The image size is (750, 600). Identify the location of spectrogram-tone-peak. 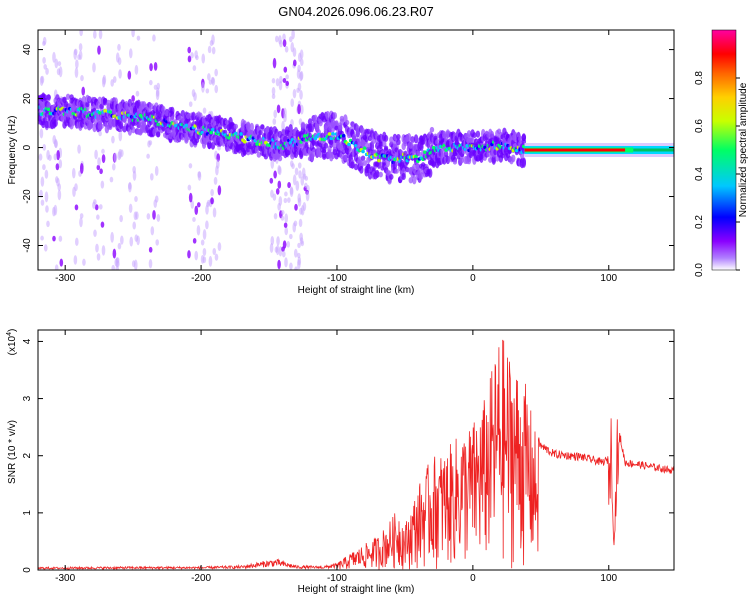
(575, 150).